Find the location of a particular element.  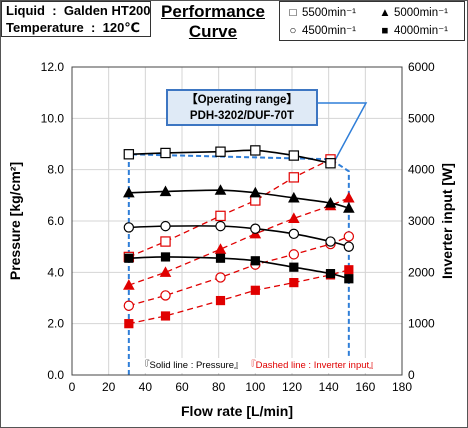

y-right-tick-label: 5000 is located at coordinates (421, 118).